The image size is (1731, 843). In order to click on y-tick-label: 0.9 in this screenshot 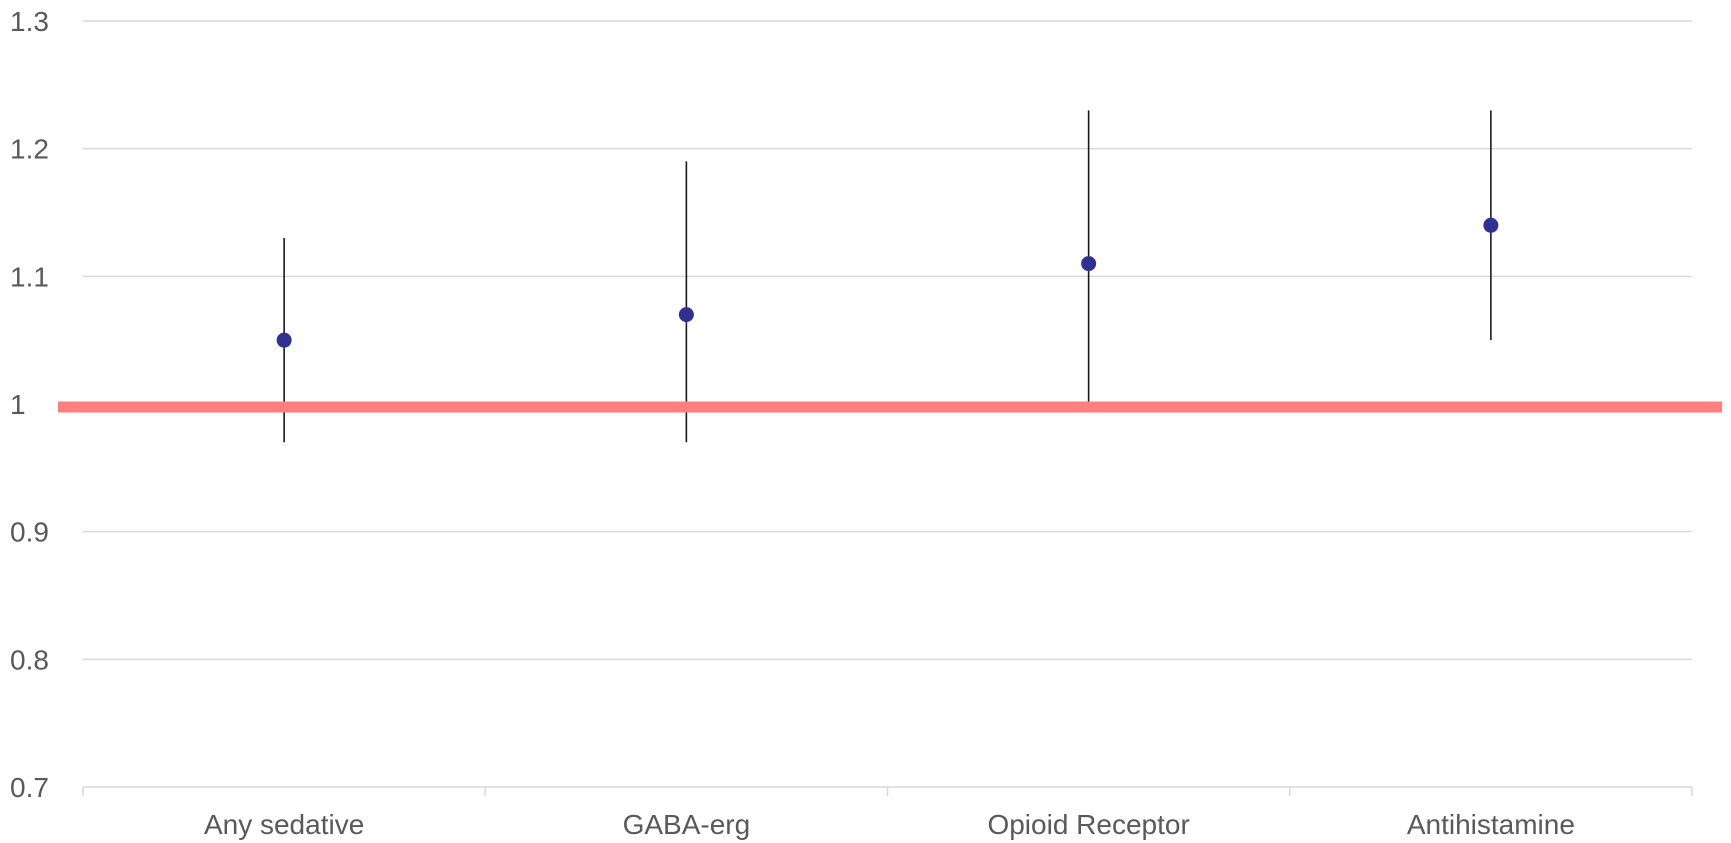, I will do `click(29, 532)`.